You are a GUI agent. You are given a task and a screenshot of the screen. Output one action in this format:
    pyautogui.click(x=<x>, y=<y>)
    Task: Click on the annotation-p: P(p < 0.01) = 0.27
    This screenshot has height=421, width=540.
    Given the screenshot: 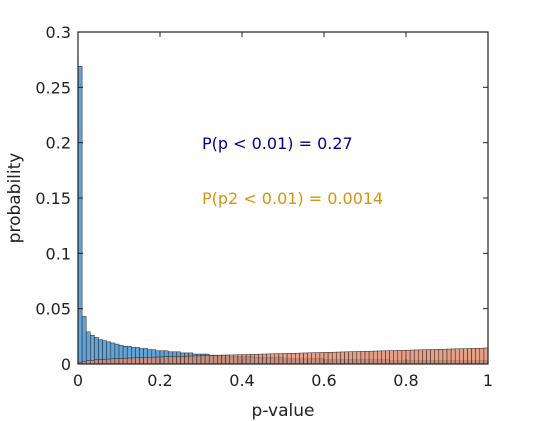 What is the action you would take?
    pyautogui.click(x=277, y=143)
    